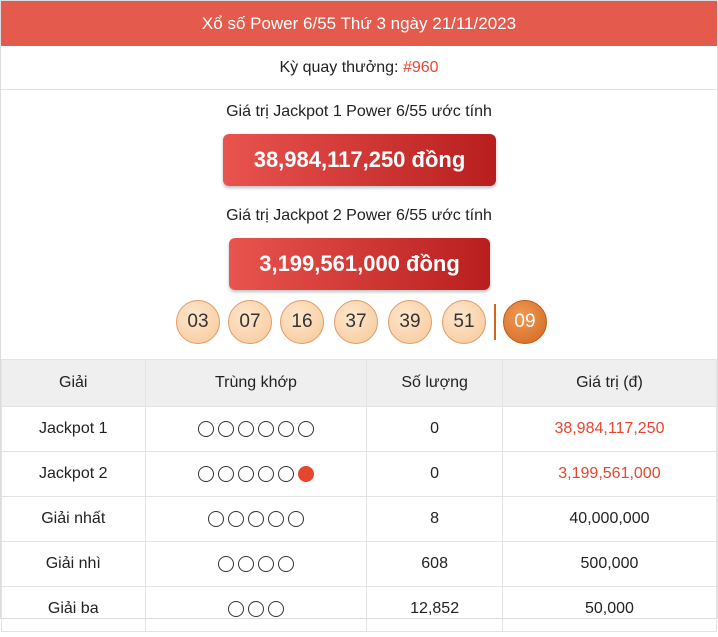 The height and width of the screenshot is (637, 718). Describe the element at coordinates (609, 519) in the screenshot. I see `prize-value: 40,000,000` at that location.